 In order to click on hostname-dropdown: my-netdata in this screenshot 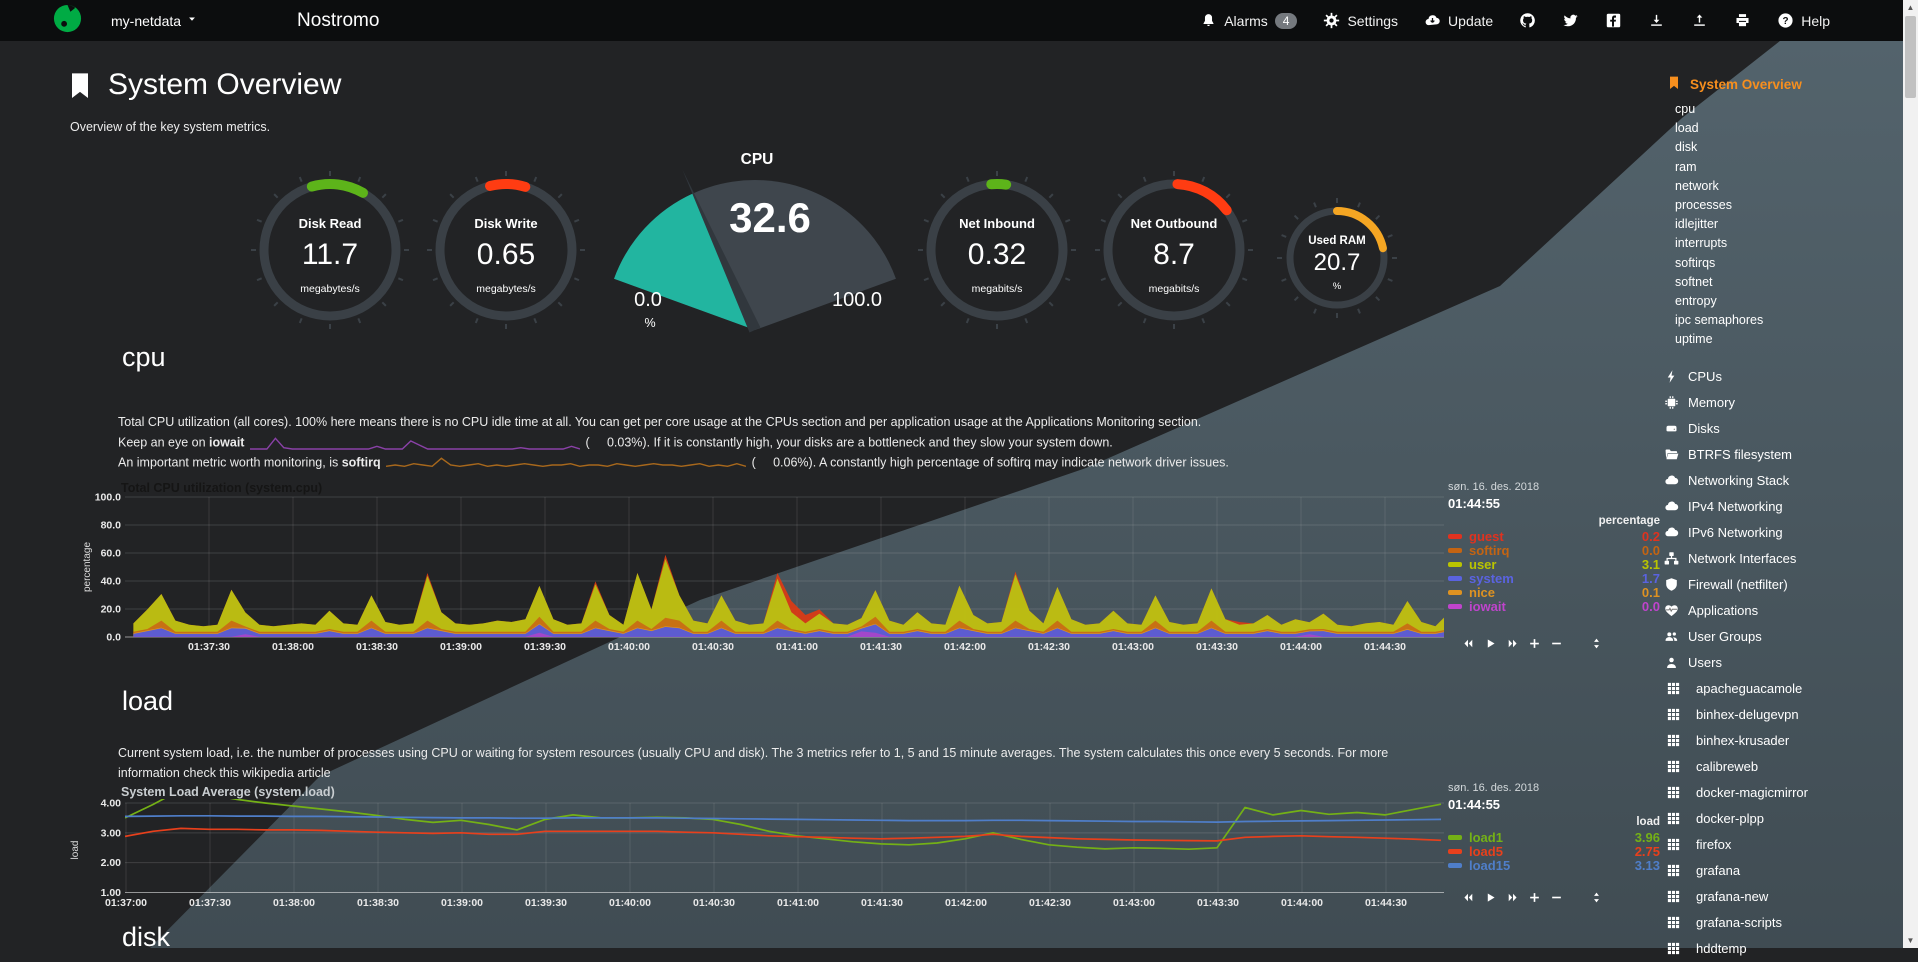, I will do `click(155, 20)`.